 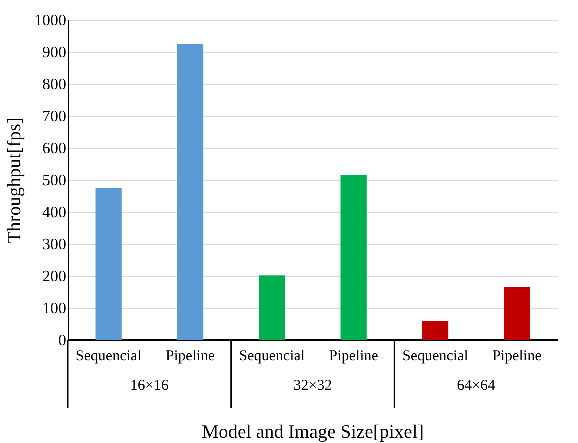 I want to click on y-axis-title: Throughput[fps], so click(x=15, y=181).